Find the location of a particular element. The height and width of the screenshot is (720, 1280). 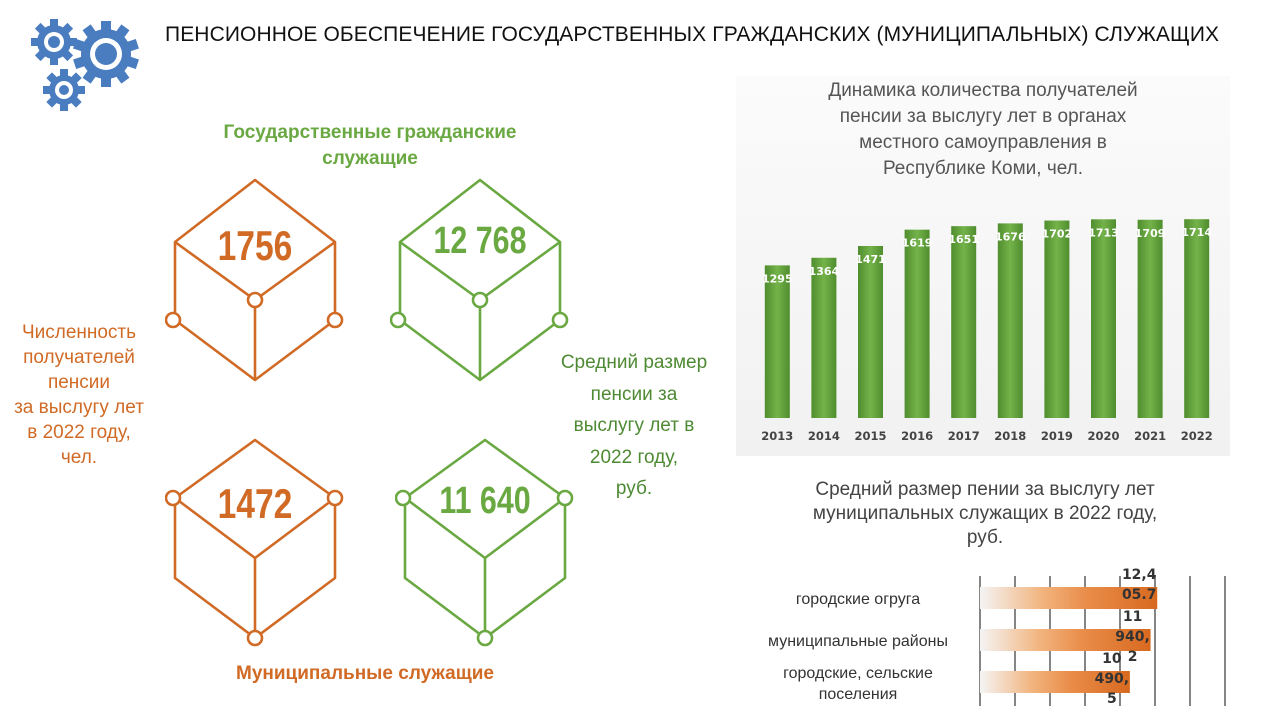

municipal-recipients-value: 1472 is located at coordinates (255, 503).